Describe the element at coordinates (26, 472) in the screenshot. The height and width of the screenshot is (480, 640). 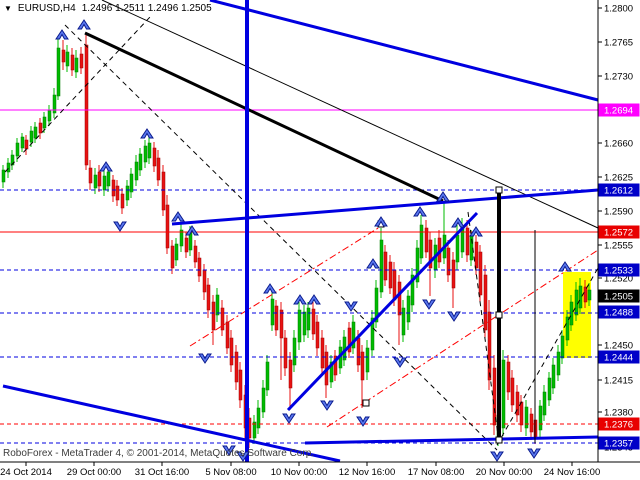
I see `time-axis-label: 24 Oct 2014` at that location.